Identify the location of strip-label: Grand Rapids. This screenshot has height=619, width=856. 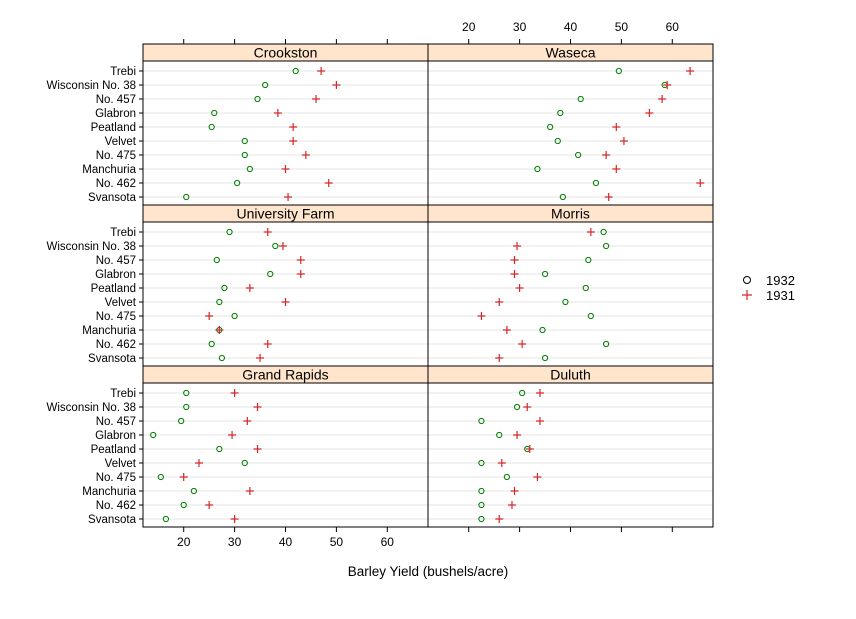
(285, 375).